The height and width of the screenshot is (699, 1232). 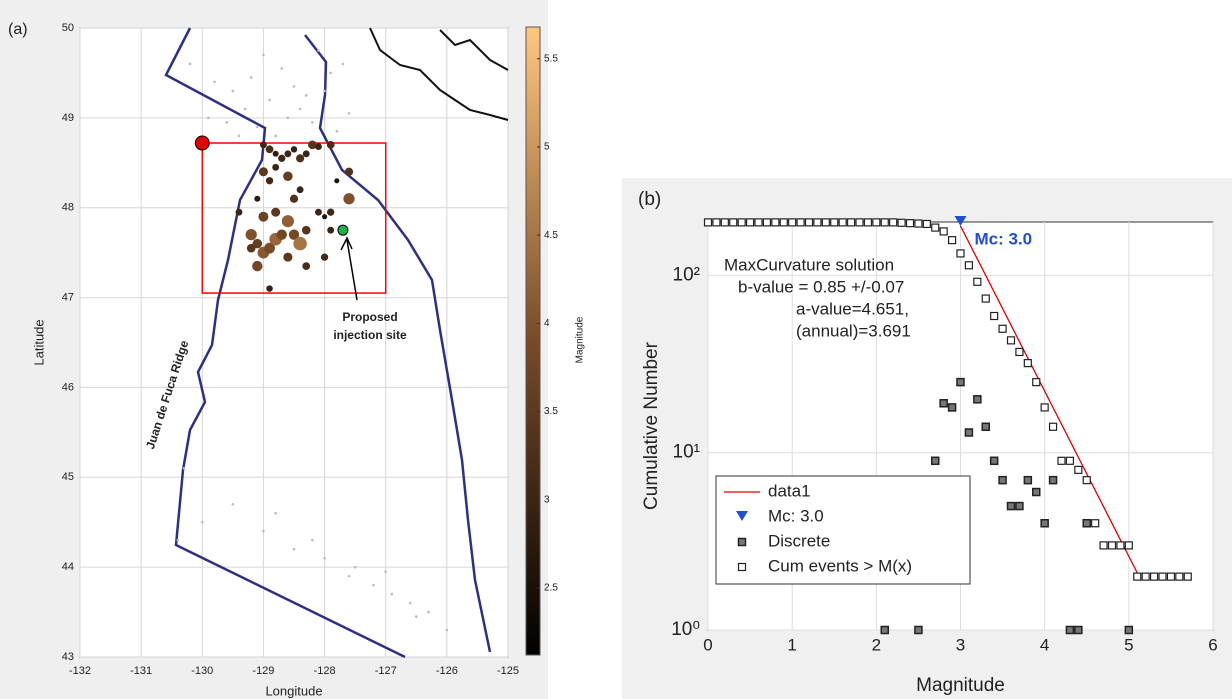 I want to click on x-tick-label: -128, so click(x=325, y=671).